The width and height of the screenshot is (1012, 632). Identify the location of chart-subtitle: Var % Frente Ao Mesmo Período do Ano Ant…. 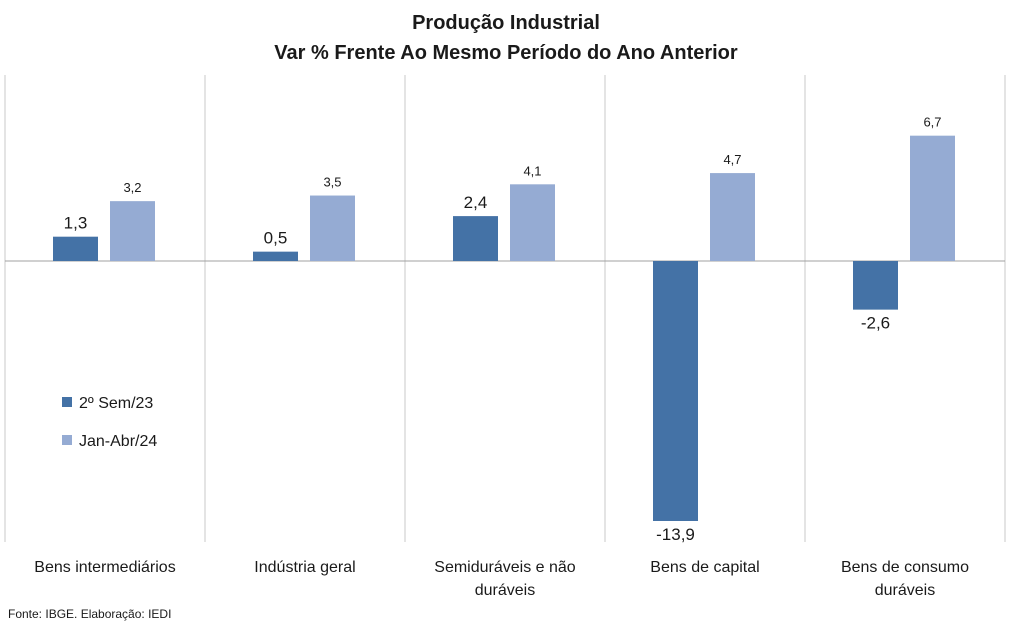
(506, 53).